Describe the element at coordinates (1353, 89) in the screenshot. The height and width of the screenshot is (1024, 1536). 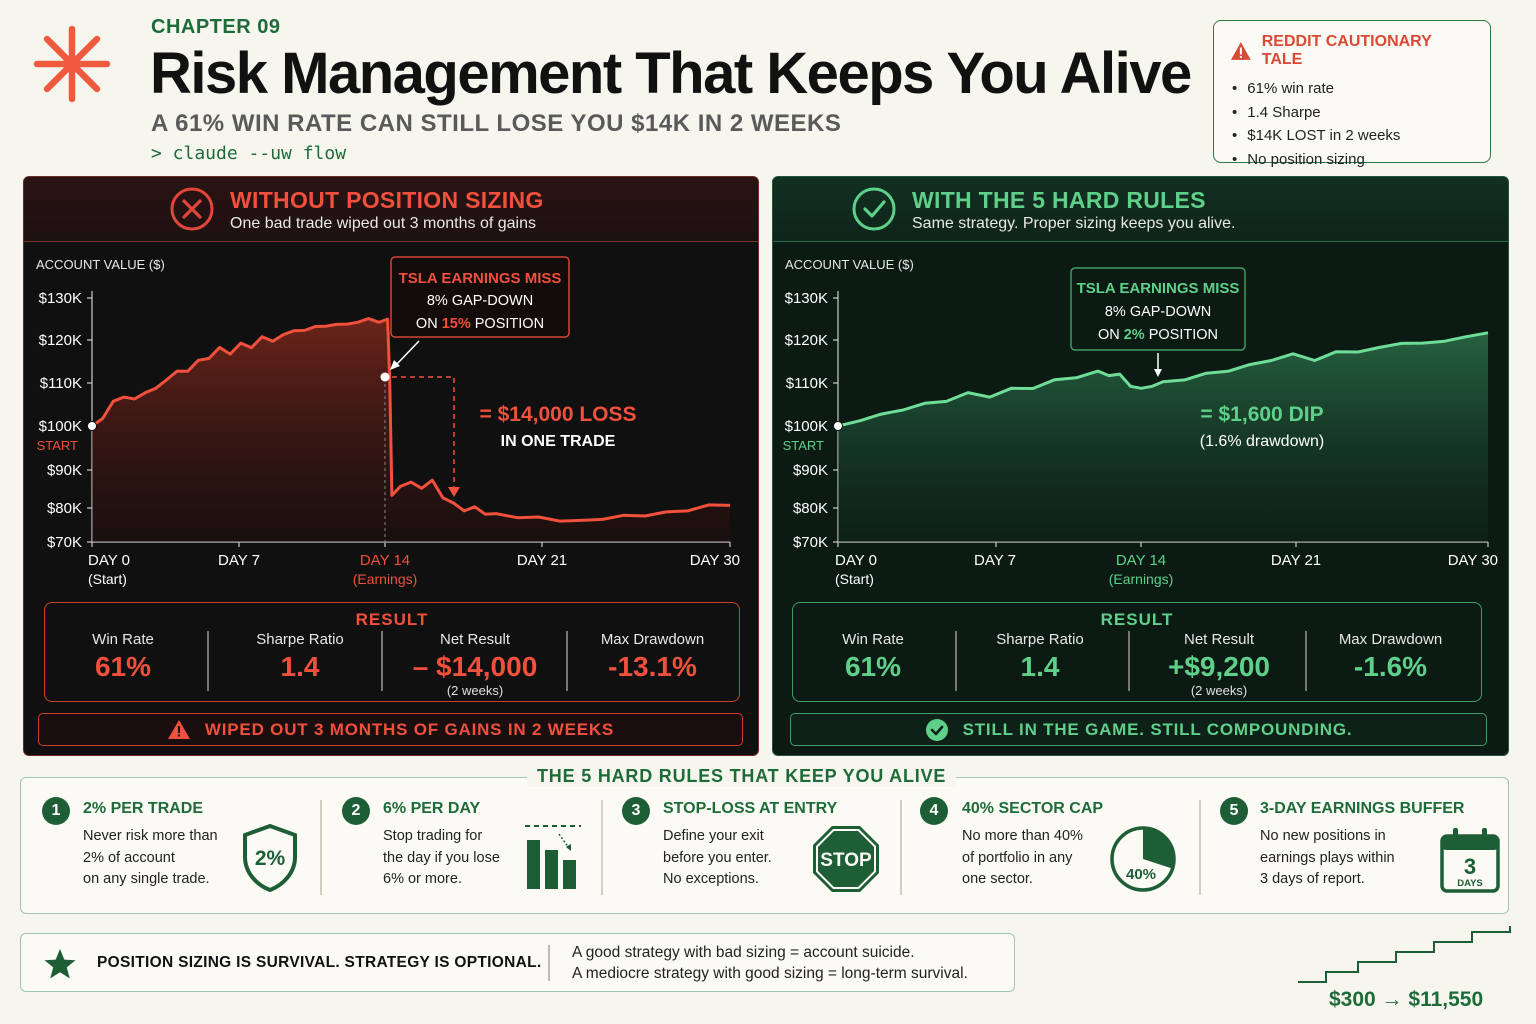
I see `list-item: 61% win rate` at that location.